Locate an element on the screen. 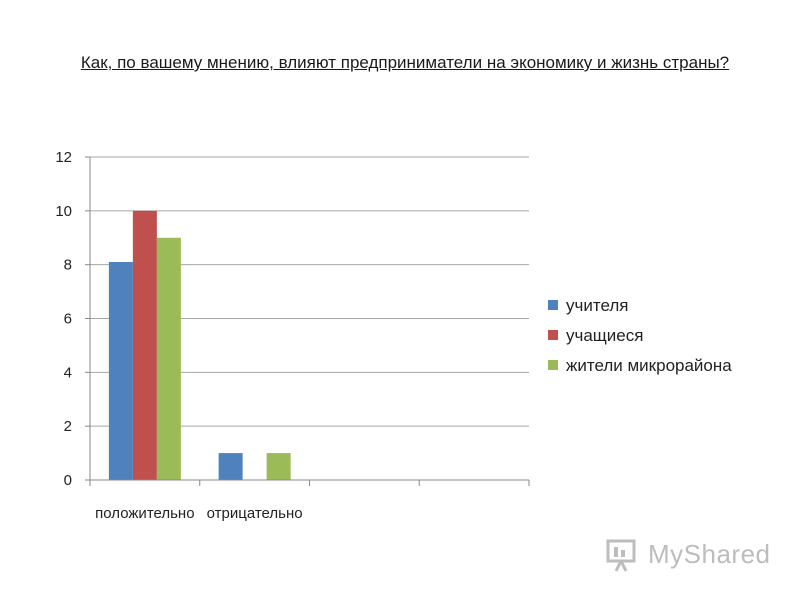  bars is located at coordinates (199, 345).